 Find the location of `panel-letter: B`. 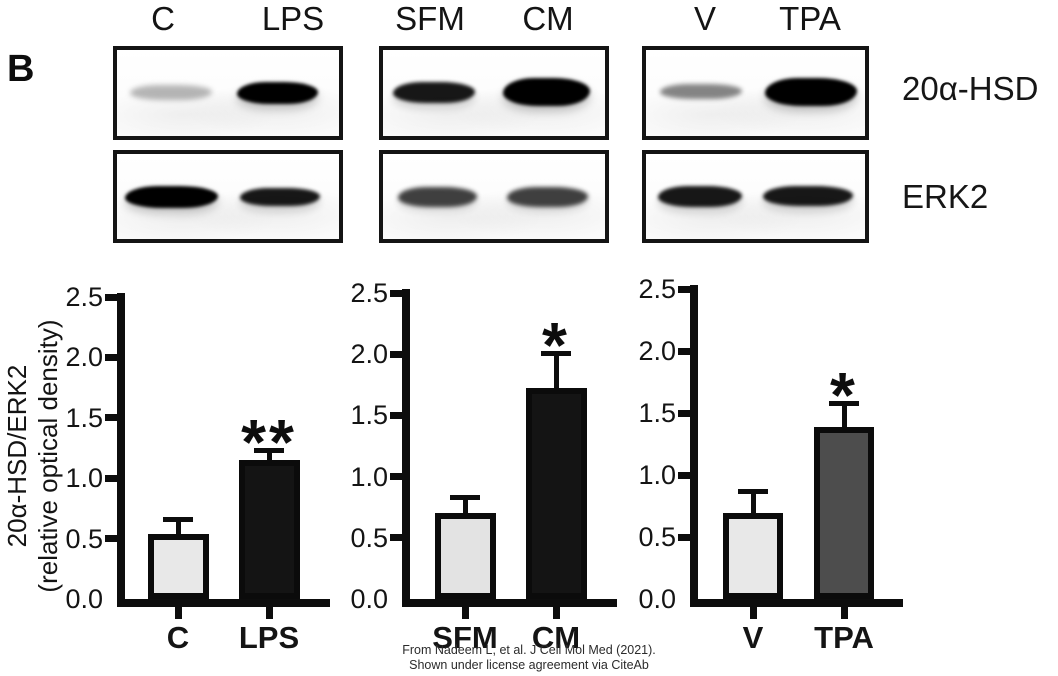

panel-letter: B is located at coordinates (21, 69).